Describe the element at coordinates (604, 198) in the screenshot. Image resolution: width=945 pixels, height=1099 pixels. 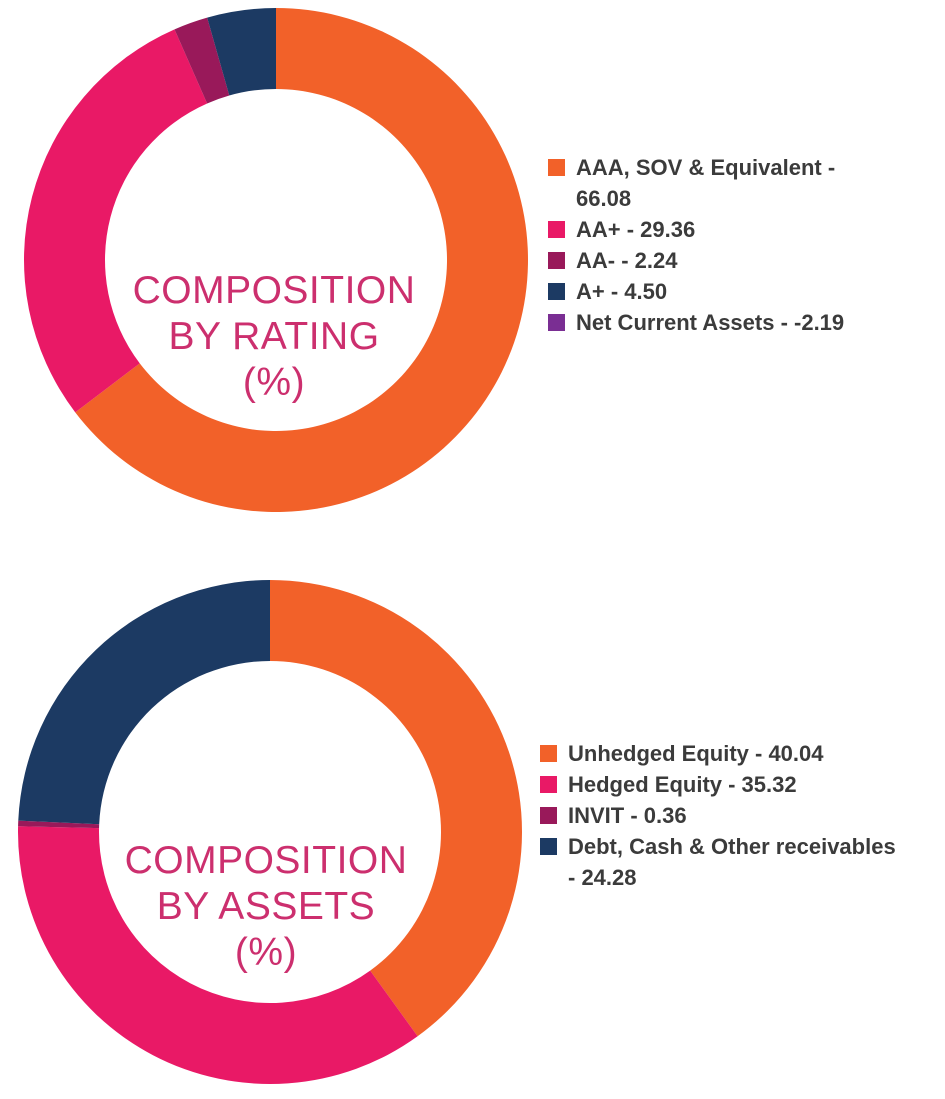
I see `legend-label-continued: 66.08` at that location.